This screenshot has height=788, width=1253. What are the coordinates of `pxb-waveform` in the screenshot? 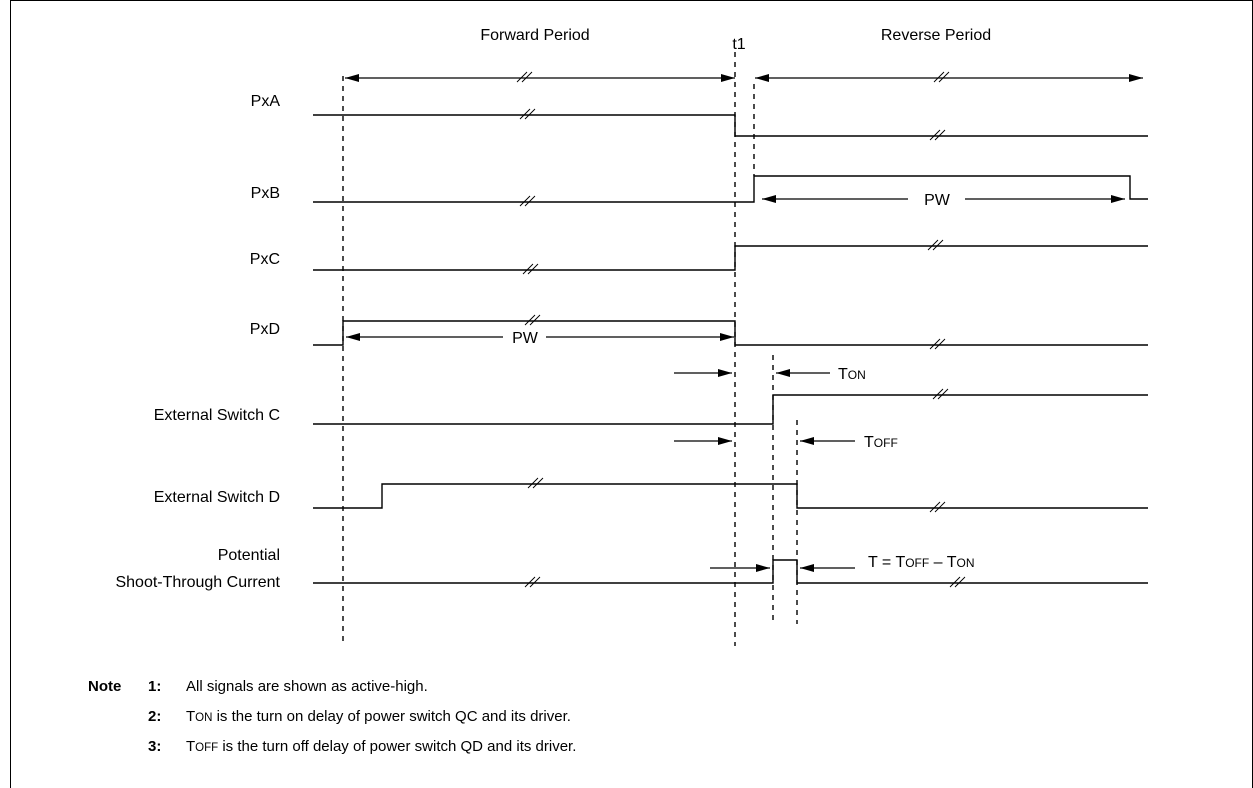 It's located at (730, 189).